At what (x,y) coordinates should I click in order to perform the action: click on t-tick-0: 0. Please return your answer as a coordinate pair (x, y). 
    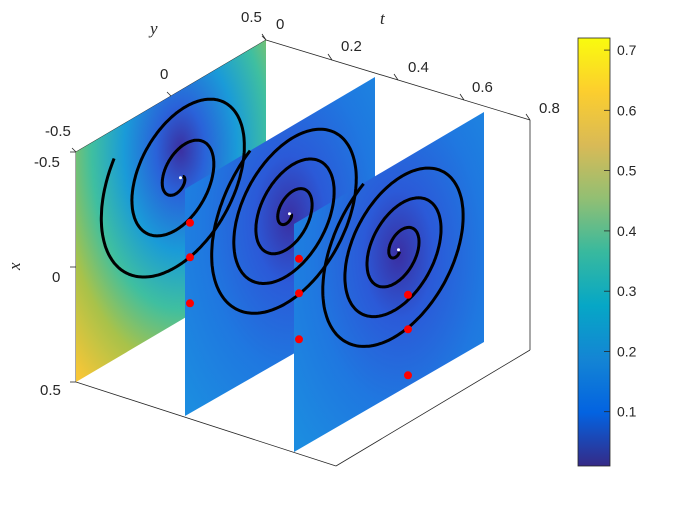
    Looking at the image, I should click on (280, 24).